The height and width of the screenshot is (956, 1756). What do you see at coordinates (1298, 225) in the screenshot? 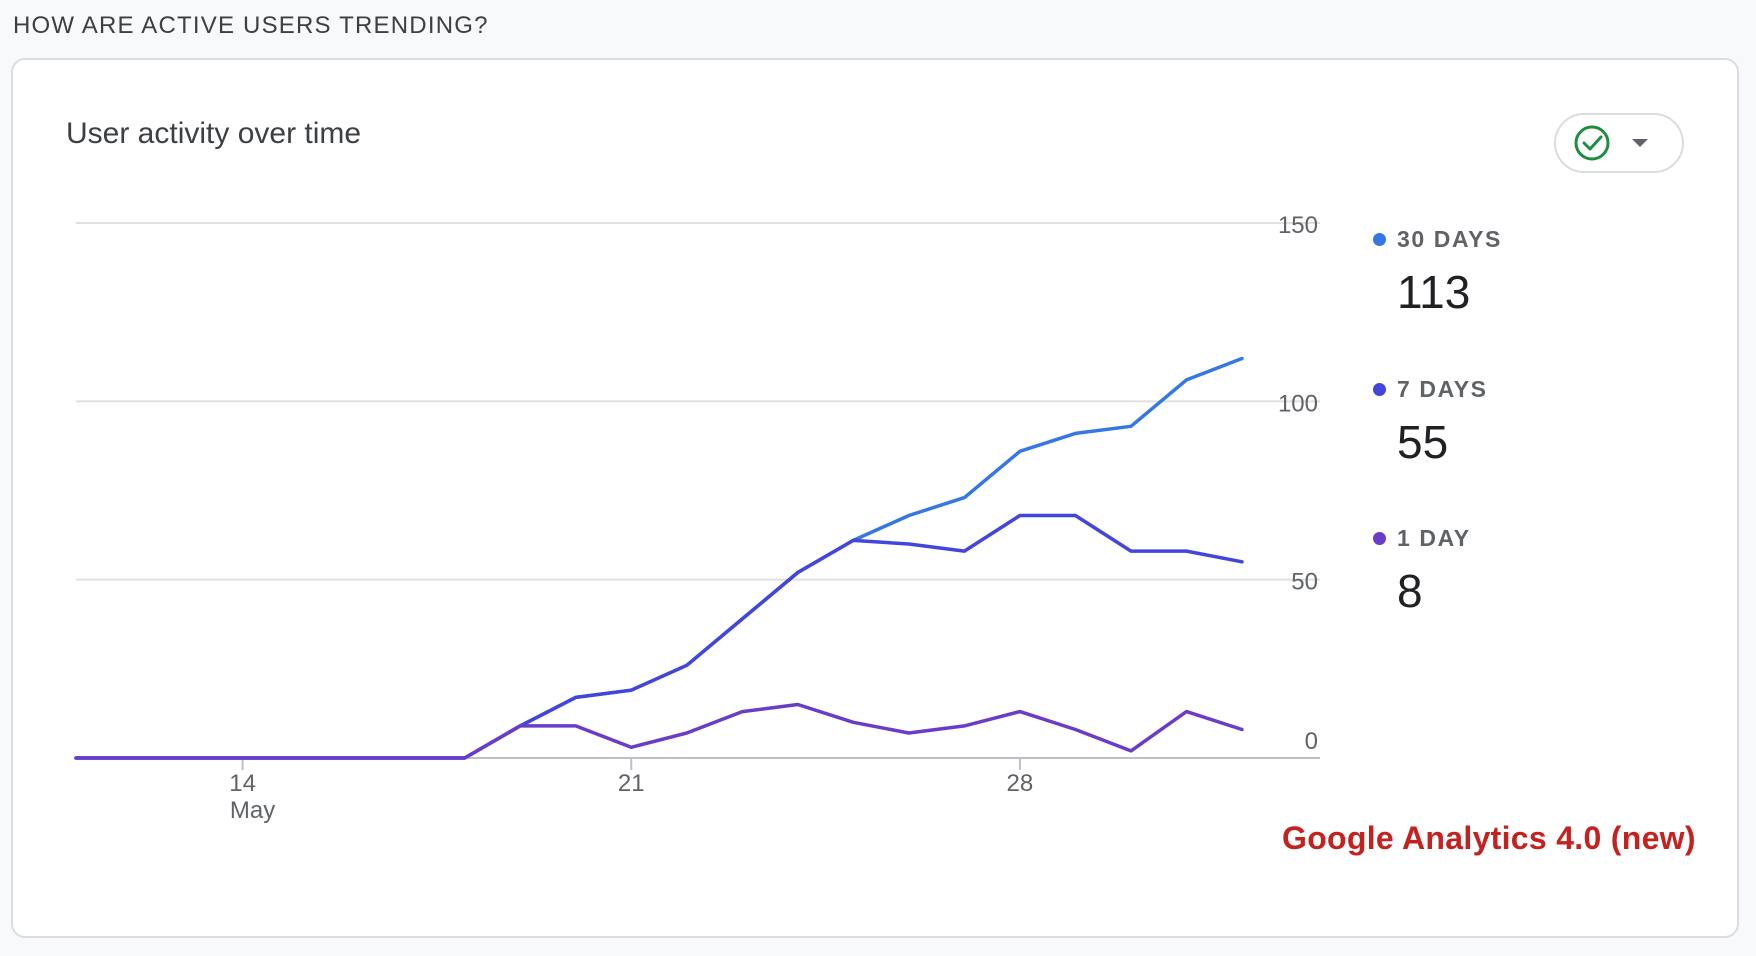
I see `y-tick-label: 150` at bounding box center [1298, 225].